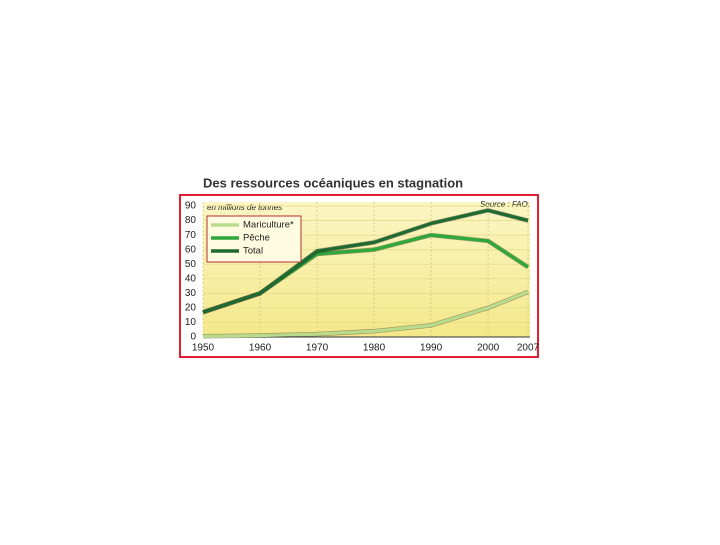 This screenshot has height=545, width=720. I want to click on y-tick-label: 70, so click(191, 235).